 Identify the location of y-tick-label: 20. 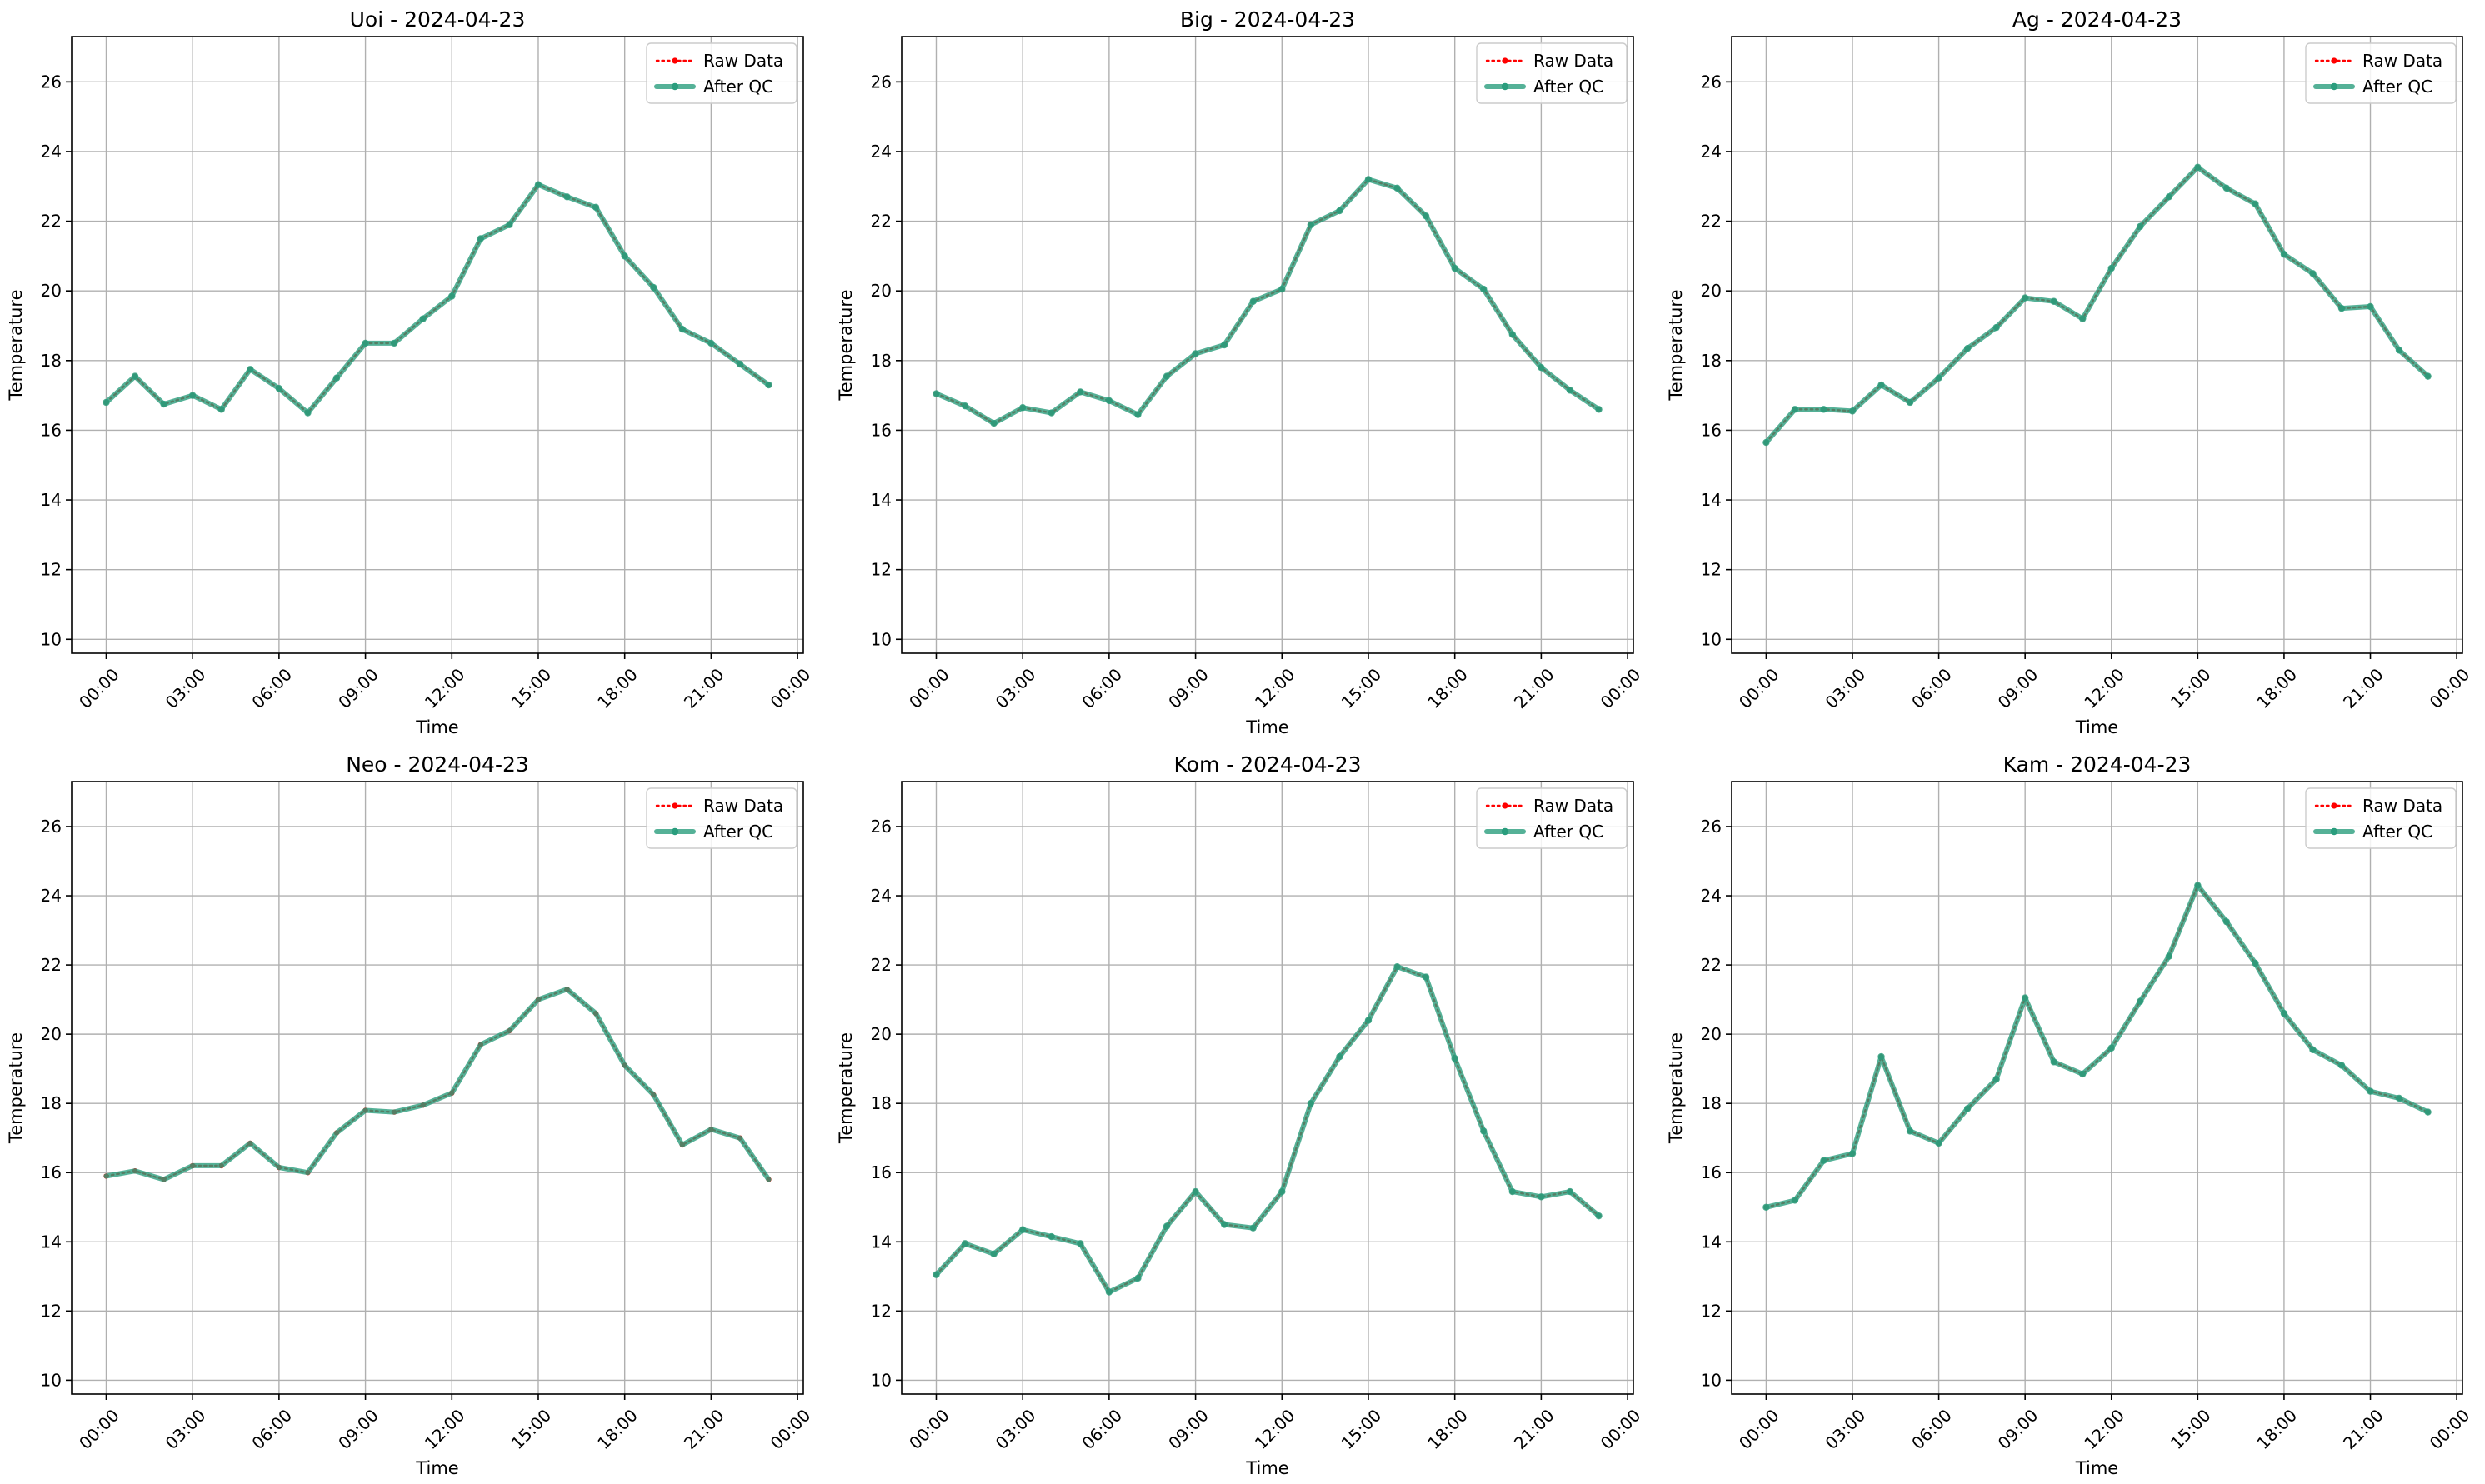
(1711, 291).